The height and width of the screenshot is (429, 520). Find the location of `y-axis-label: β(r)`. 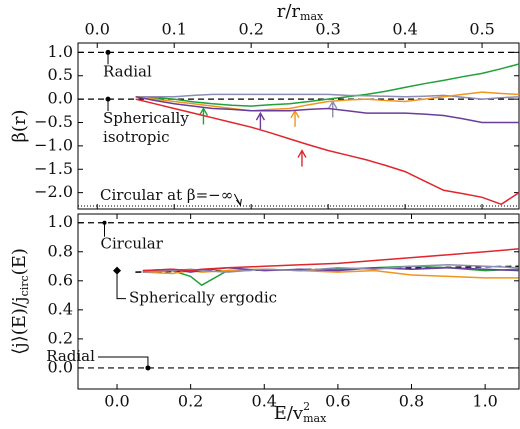

y-axis-label: β(r) is located at coordinates (19, 125).